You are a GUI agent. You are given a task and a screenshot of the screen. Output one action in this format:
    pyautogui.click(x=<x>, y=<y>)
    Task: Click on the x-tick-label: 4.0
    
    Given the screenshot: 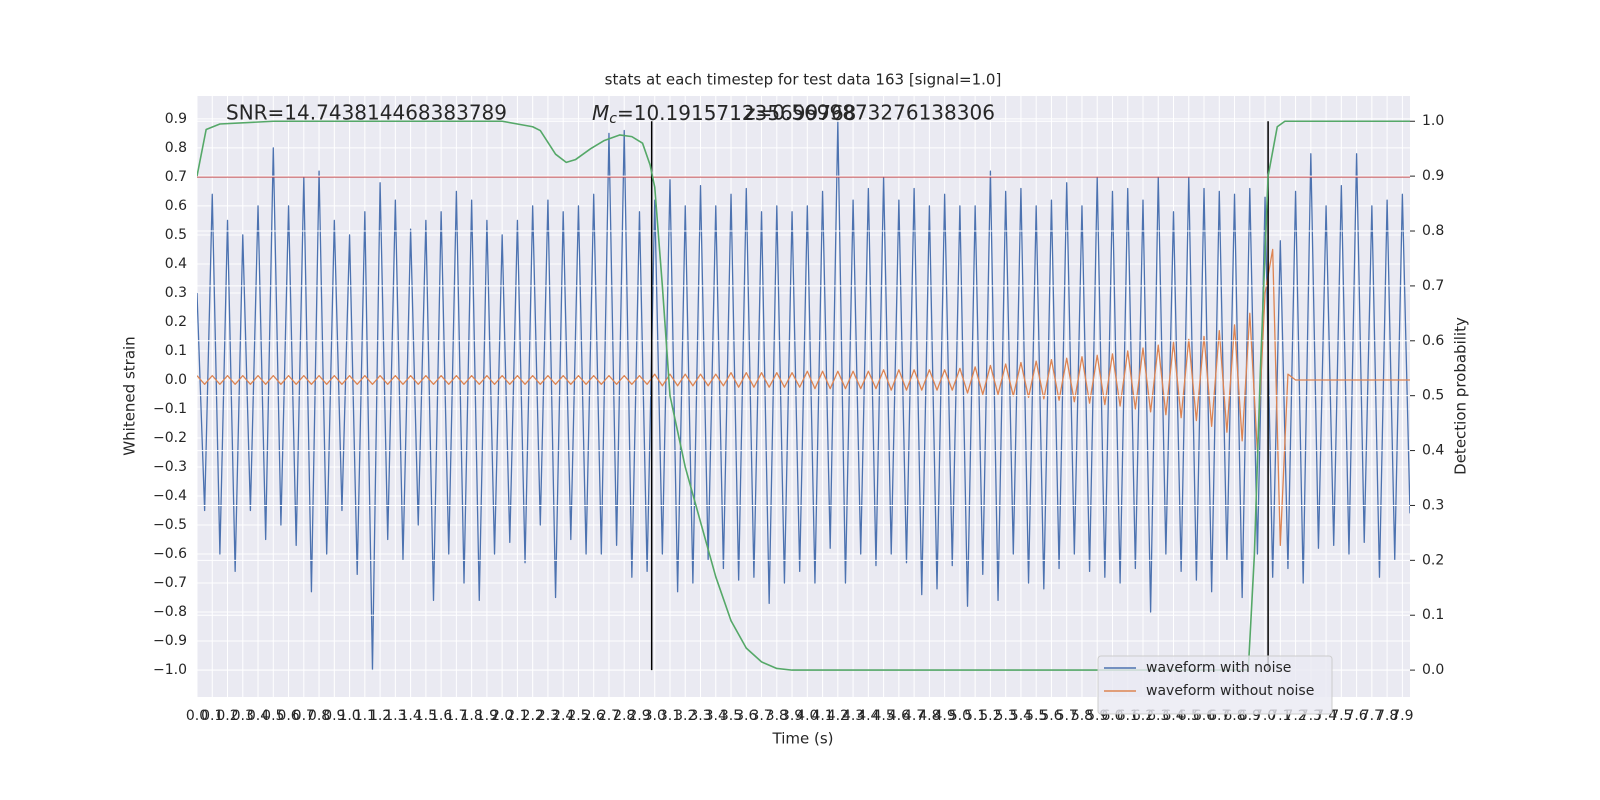 What is the action you would take?
    pyautogui.click(x=807, y=716)
    